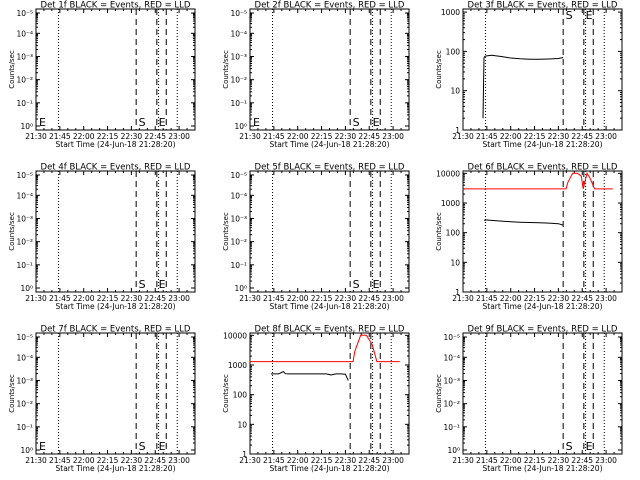 The width and height of the screenshot is (640, 480). I want to click on lld-series-line, so click(538, 181).